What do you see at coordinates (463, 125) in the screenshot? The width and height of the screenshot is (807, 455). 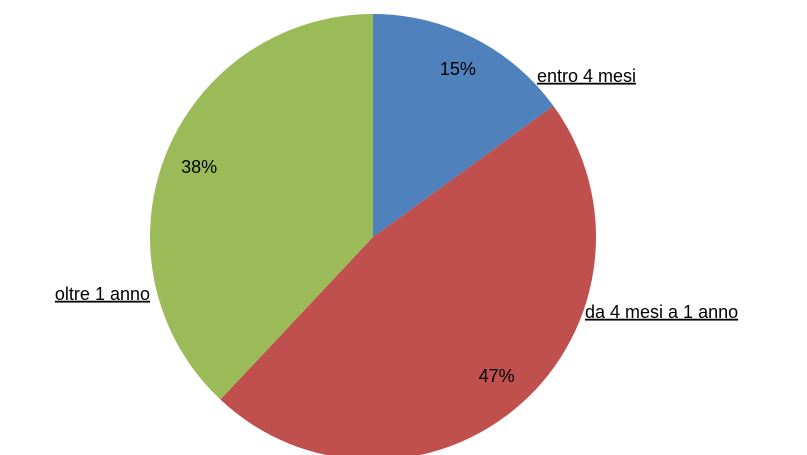 I see `pie-slice` at bounding box center [463, 125].